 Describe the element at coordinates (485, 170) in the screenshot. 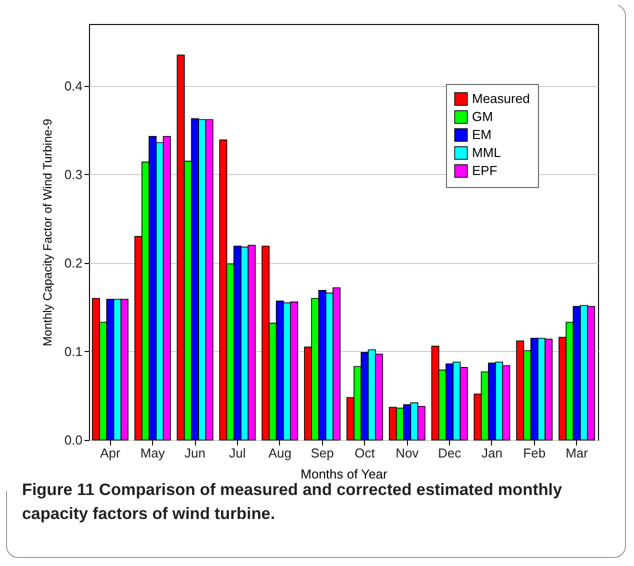

I see `legend-label: EPF` at that location.